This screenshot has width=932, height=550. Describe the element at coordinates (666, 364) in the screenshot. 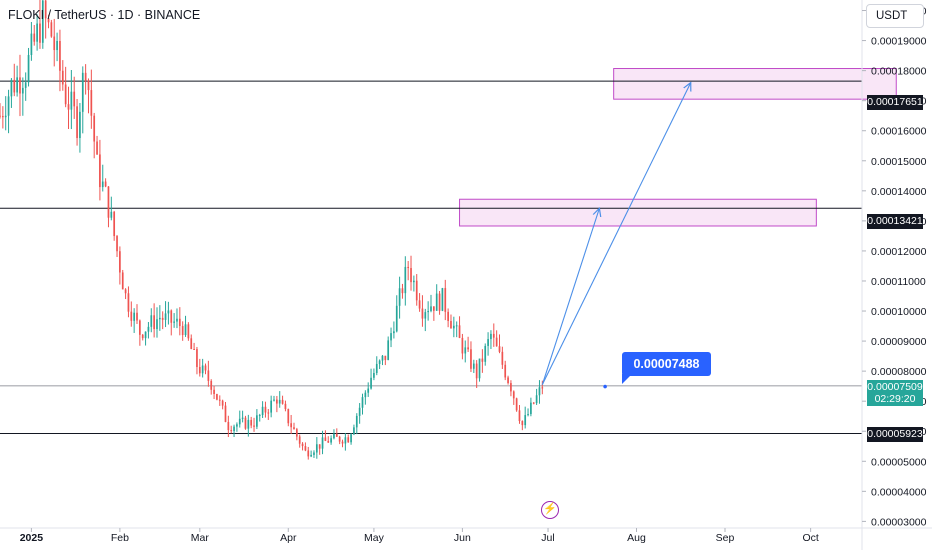

I see `price-callout: 0.00007488` at that location.